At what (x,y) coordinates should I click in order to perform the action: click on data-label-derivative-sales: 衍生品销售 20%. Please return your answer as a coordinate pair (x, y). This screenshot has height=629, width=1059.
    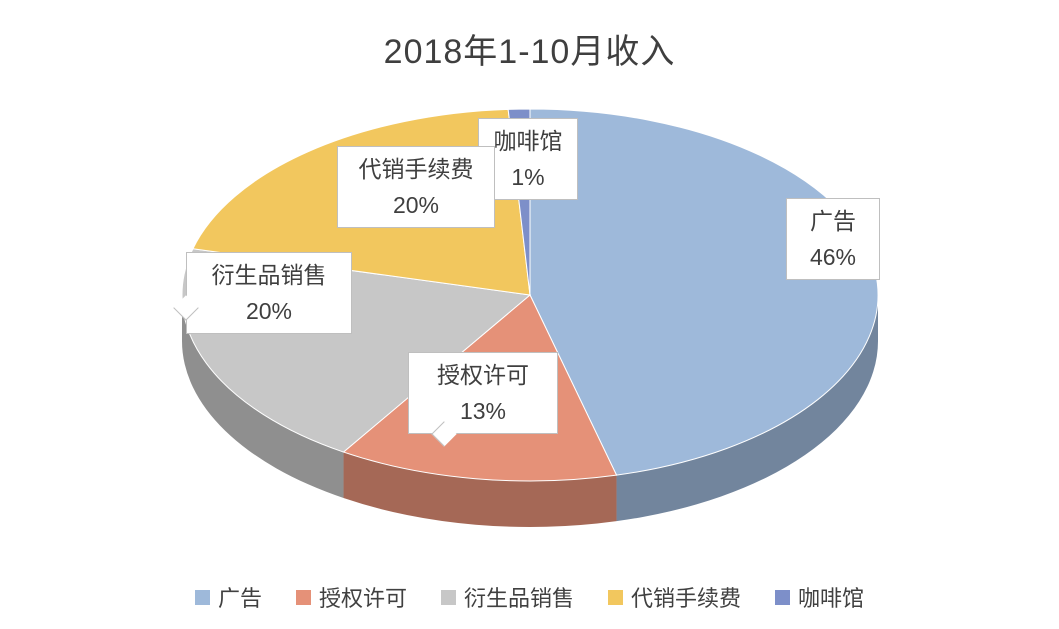
    Looking at the image, I should click on (262, 293).